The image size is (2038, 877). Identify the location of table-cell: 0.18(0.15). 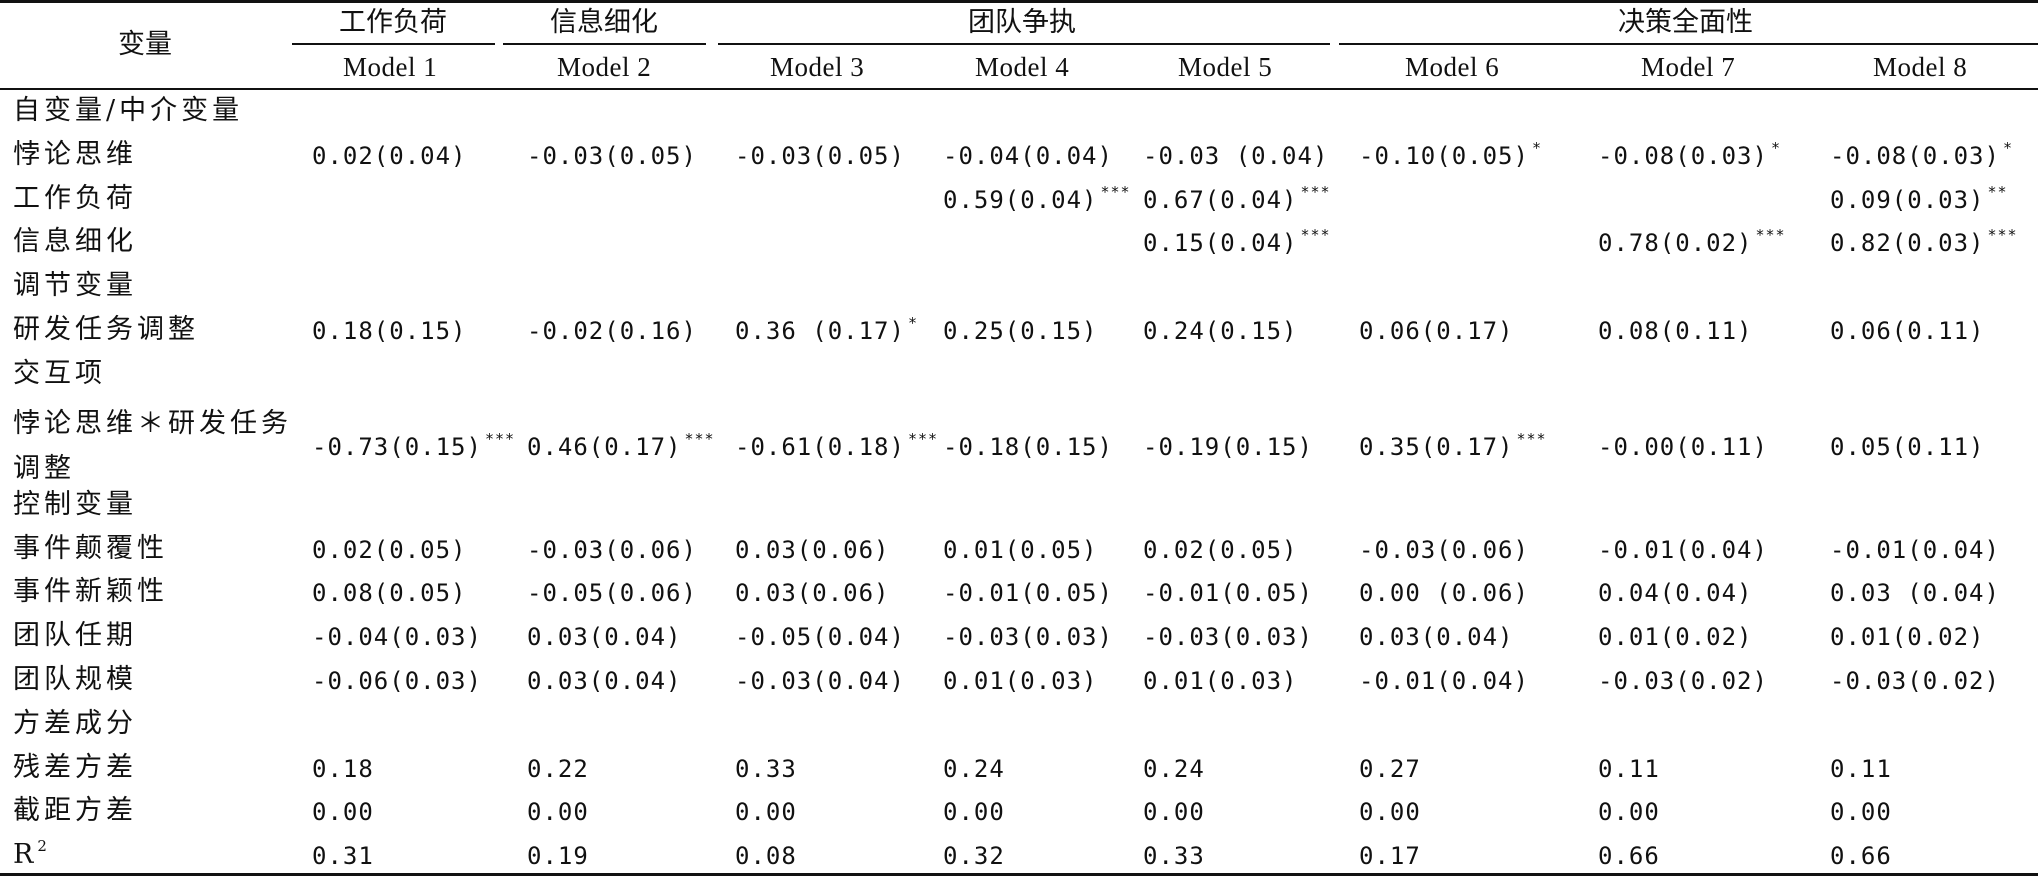
(389, 331).